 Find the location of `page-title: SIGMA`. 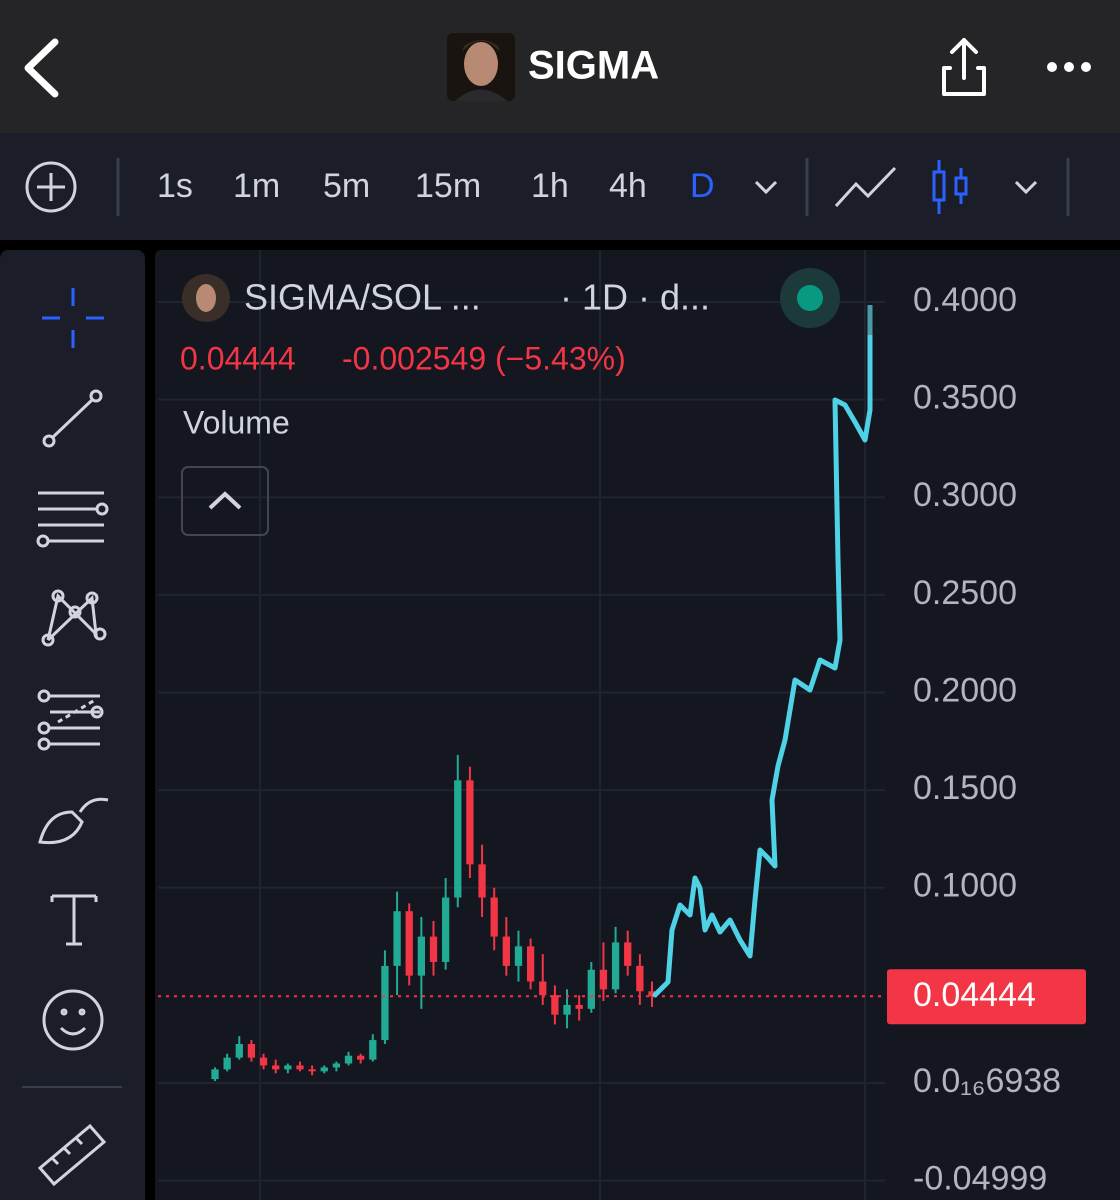

page-title: SIGMA is located at coordinates (593, 66).